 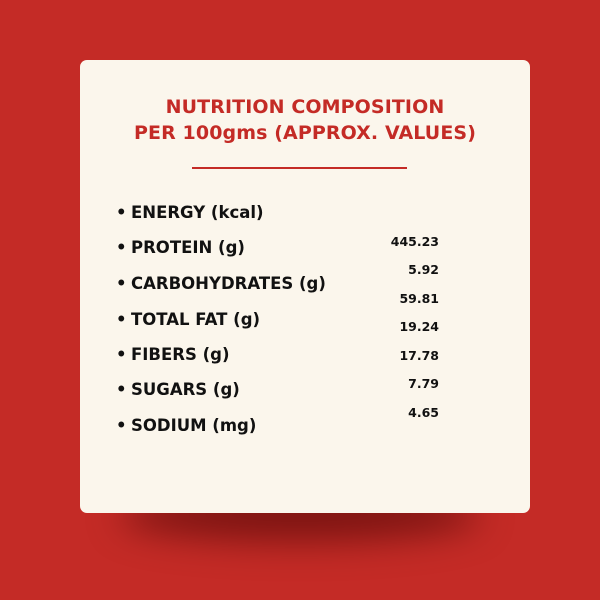 What do you see at coordinates (414, 241) in the screenshot?
I see `nutrient-value-energy: 445.23` at bounding box center [414, 241].